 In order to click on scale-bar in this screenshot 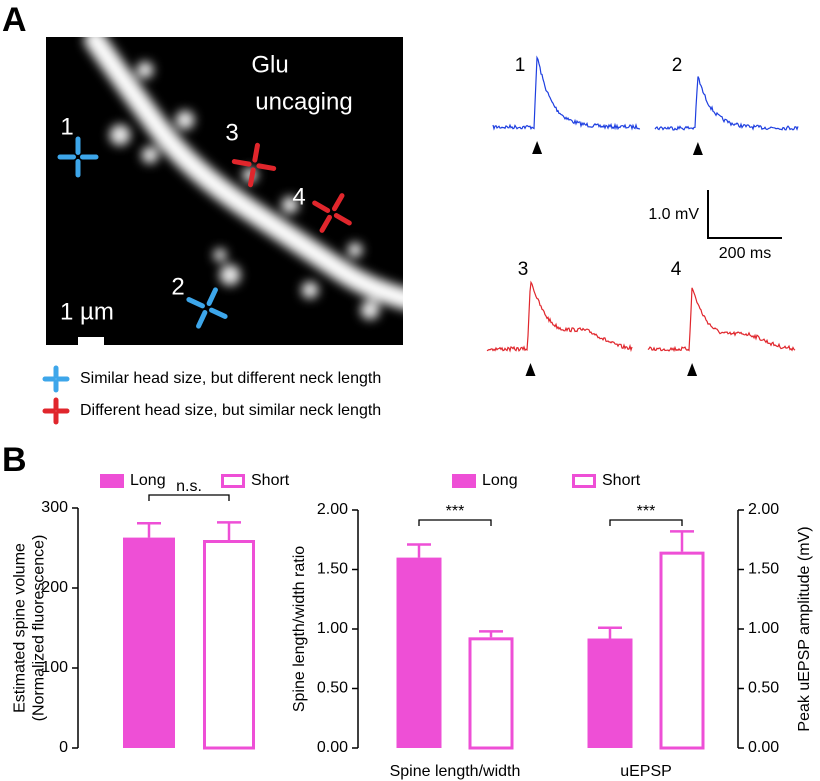, I will do `click(744, 214)`.